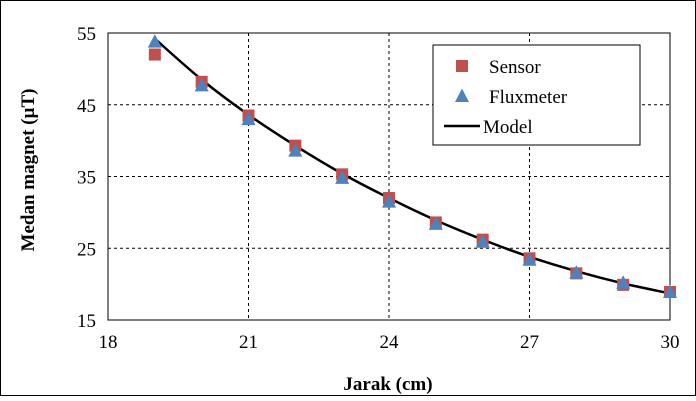  Describe the element at coordinates (670, 342) in the screenshot. I see `x-tick-label: 30` at that location.